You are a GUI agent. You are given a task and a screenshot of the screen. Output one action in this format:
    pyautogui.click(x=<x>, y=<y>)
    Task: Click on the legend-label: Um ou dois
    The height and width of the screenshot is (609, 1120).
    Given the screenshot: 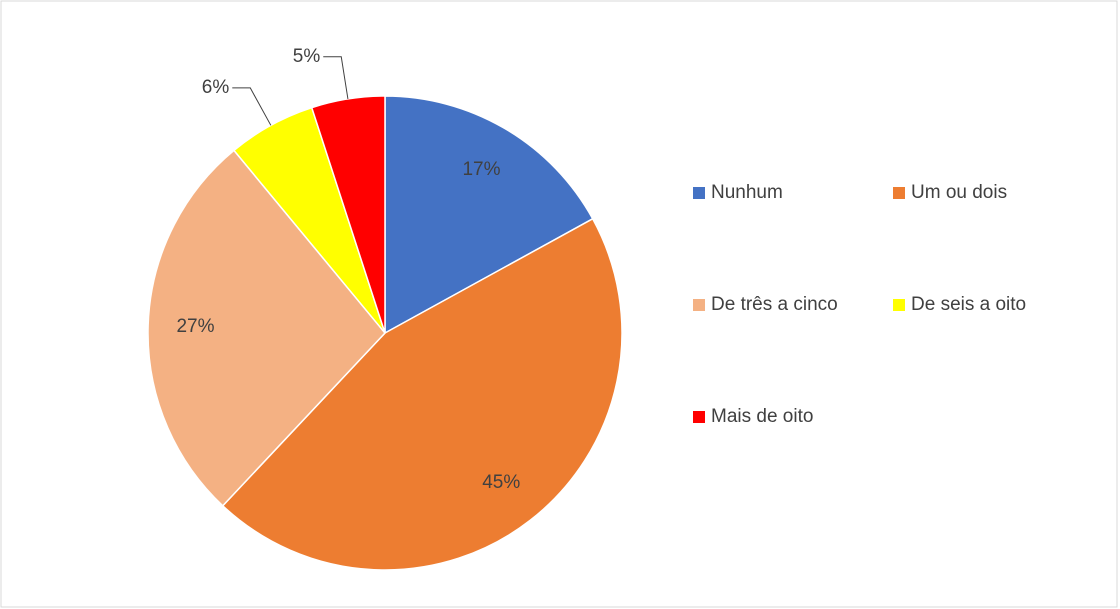 What is the action you would take?
    pyautogui.click(x=959, y=192)
    